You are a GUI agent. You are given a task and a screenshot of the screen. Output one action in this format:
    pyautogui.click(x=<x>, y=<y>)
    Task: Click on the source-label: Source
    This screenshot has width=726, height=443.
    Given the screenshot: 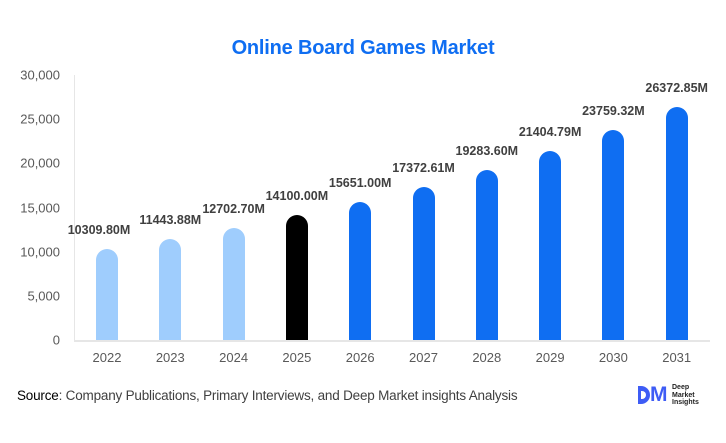 What is the action you would take?
    pyautogui.click(x=38, y=395)
    